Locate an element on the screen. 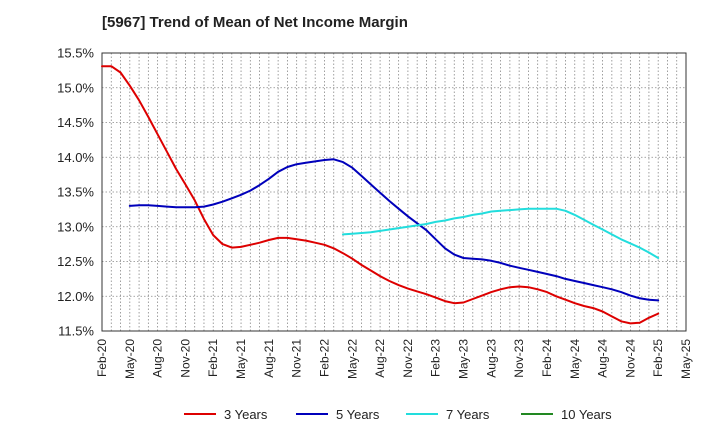 This screenshot has width=720, height=440. x-tick-label: Nov-24 is located at coordinates (630, 358).